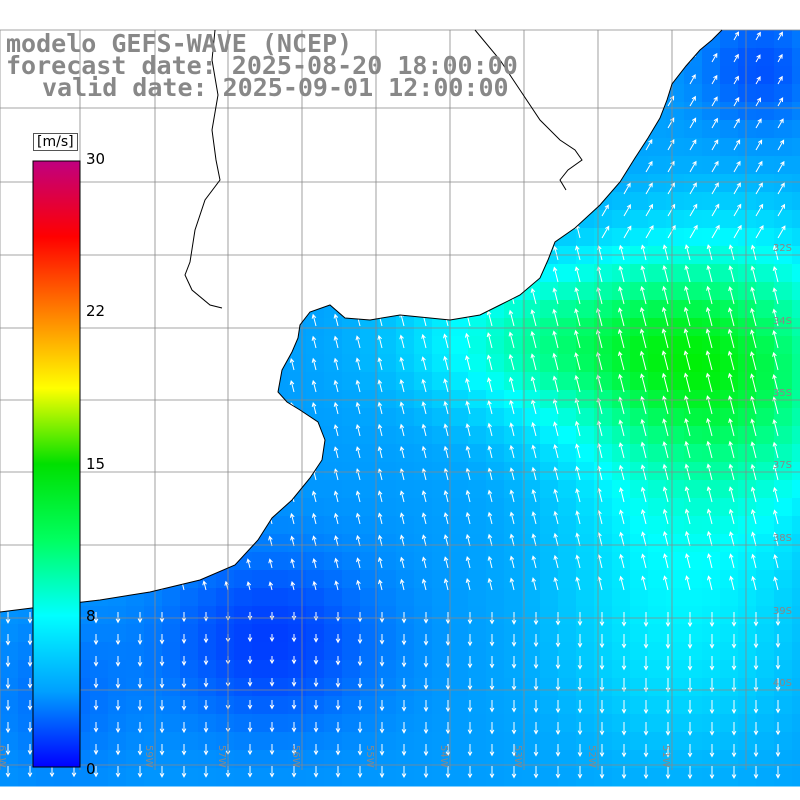 This screenshot has height=800, width=800. What do you see at coordinates (179, 43) in the screenshot?
I see `title-model: modelo GEFS-WAVE (NCEP)` at bounding box center [179, 43].